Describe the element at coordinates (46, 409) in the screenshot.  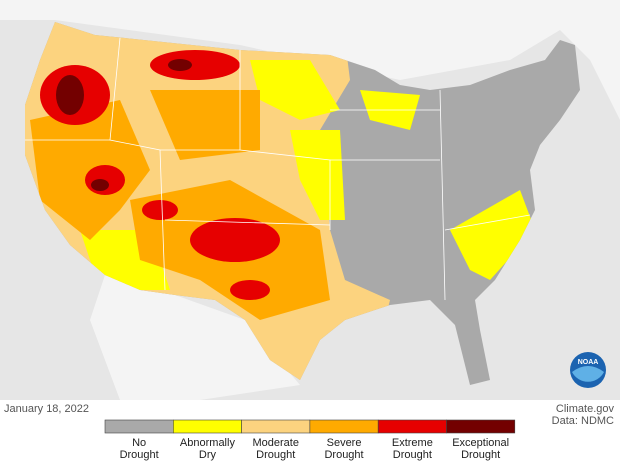
I see `date: January 18, 2022` at that location.